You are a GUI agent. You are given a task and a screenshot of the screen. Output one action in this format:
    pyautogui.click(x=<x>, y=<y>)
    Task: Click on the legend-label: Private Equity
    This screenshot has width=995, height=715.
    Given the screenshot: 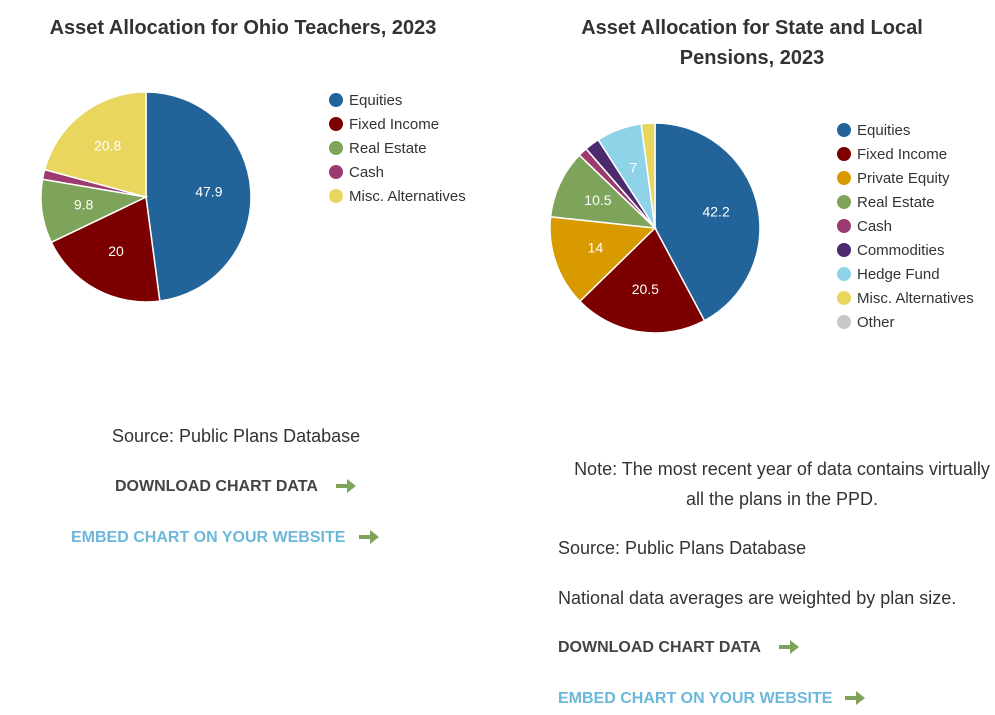 What is the action you would take?
    pyautogui.click(x=903, y=178)
    